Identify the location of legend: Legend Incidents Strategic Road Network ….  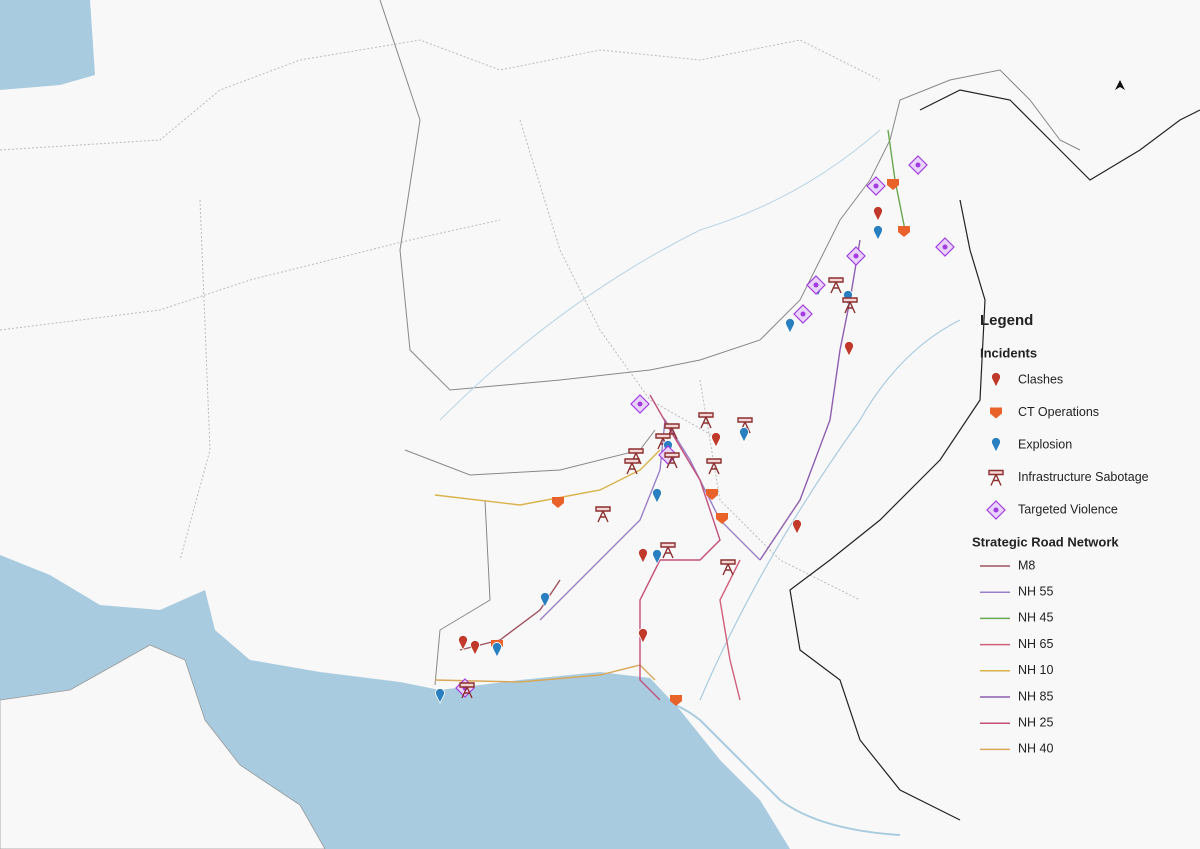
(1060, 534).